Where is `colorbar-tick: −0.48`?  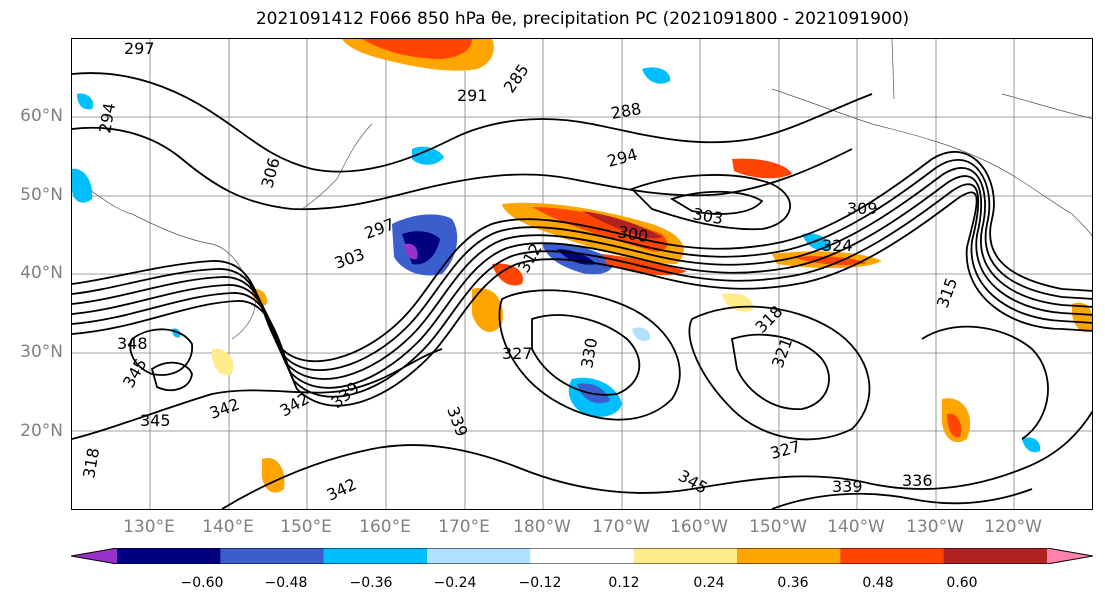 colorbar-tick: −0.48 is located at coordinates (286, 583).